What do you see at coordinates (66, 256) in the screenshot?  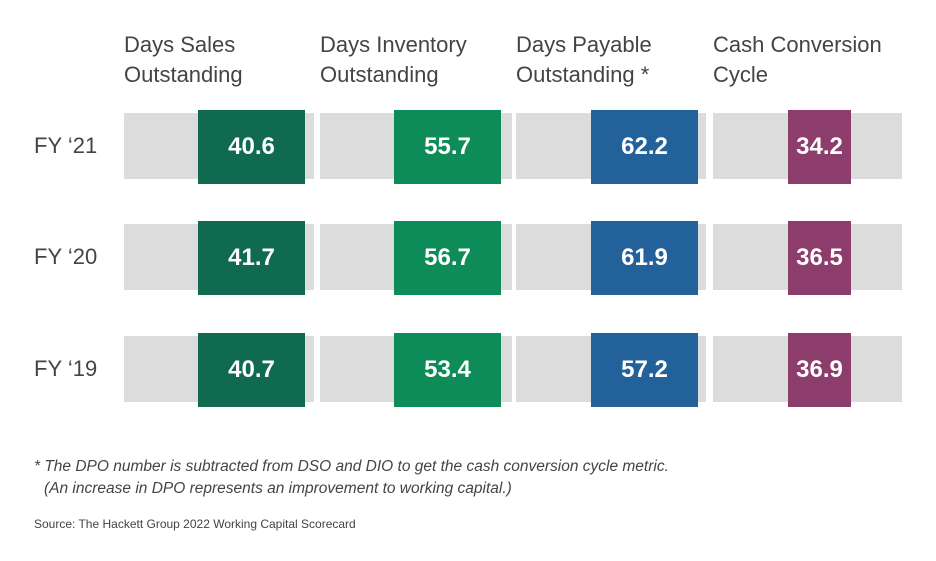 I see `row-label-fy20: FY ‘20` at bounding box center [66, 256].